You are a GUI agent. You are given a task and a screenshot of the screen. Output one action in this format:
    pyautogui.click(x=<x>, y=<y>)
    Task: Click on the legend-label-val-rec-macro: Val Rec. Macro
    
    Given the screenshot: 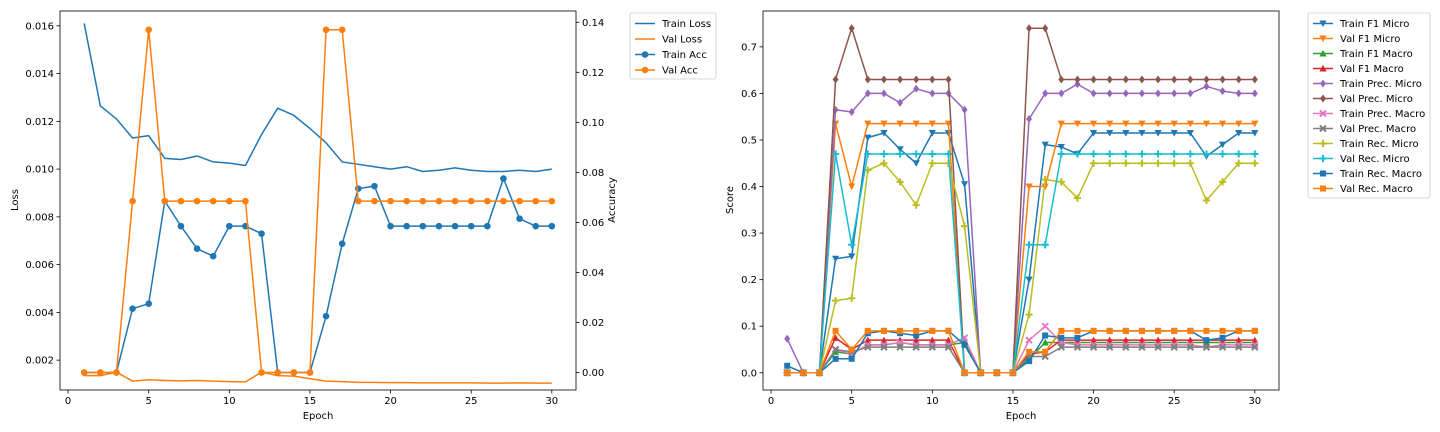 What is the action you would take?
    pyautogui.click(x=1376, y=189)
    